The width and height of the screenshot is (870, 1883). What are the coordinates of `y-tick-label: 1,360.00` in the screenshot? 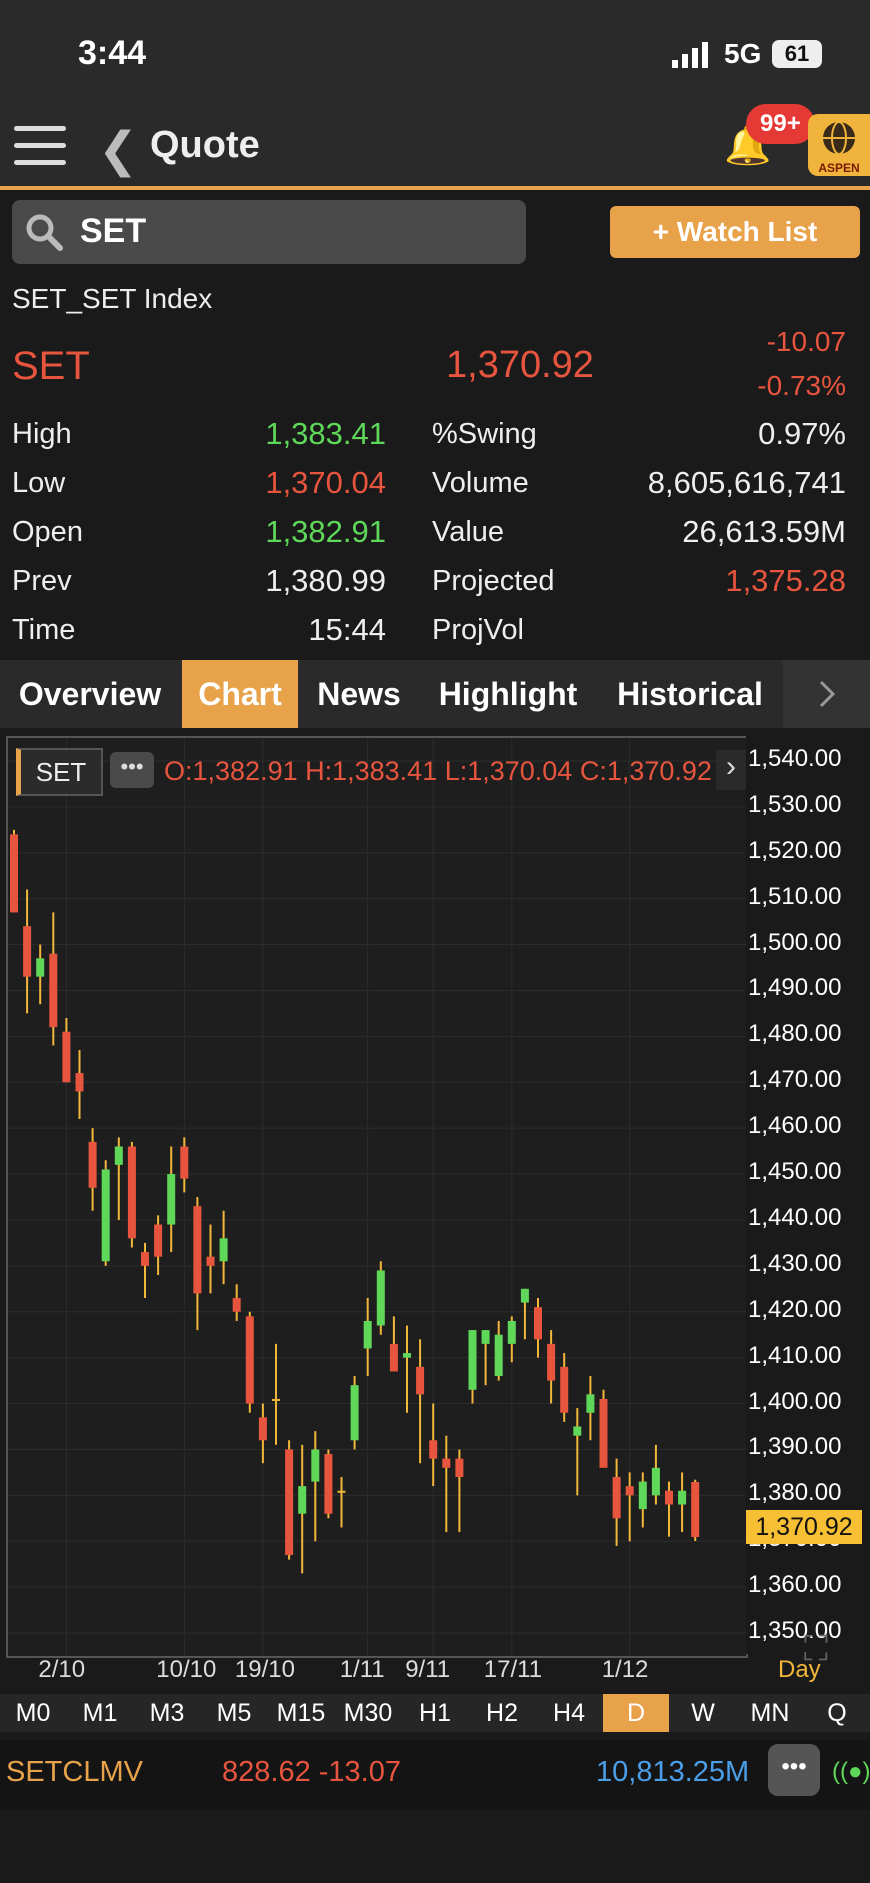 It's located at (795, 1585).